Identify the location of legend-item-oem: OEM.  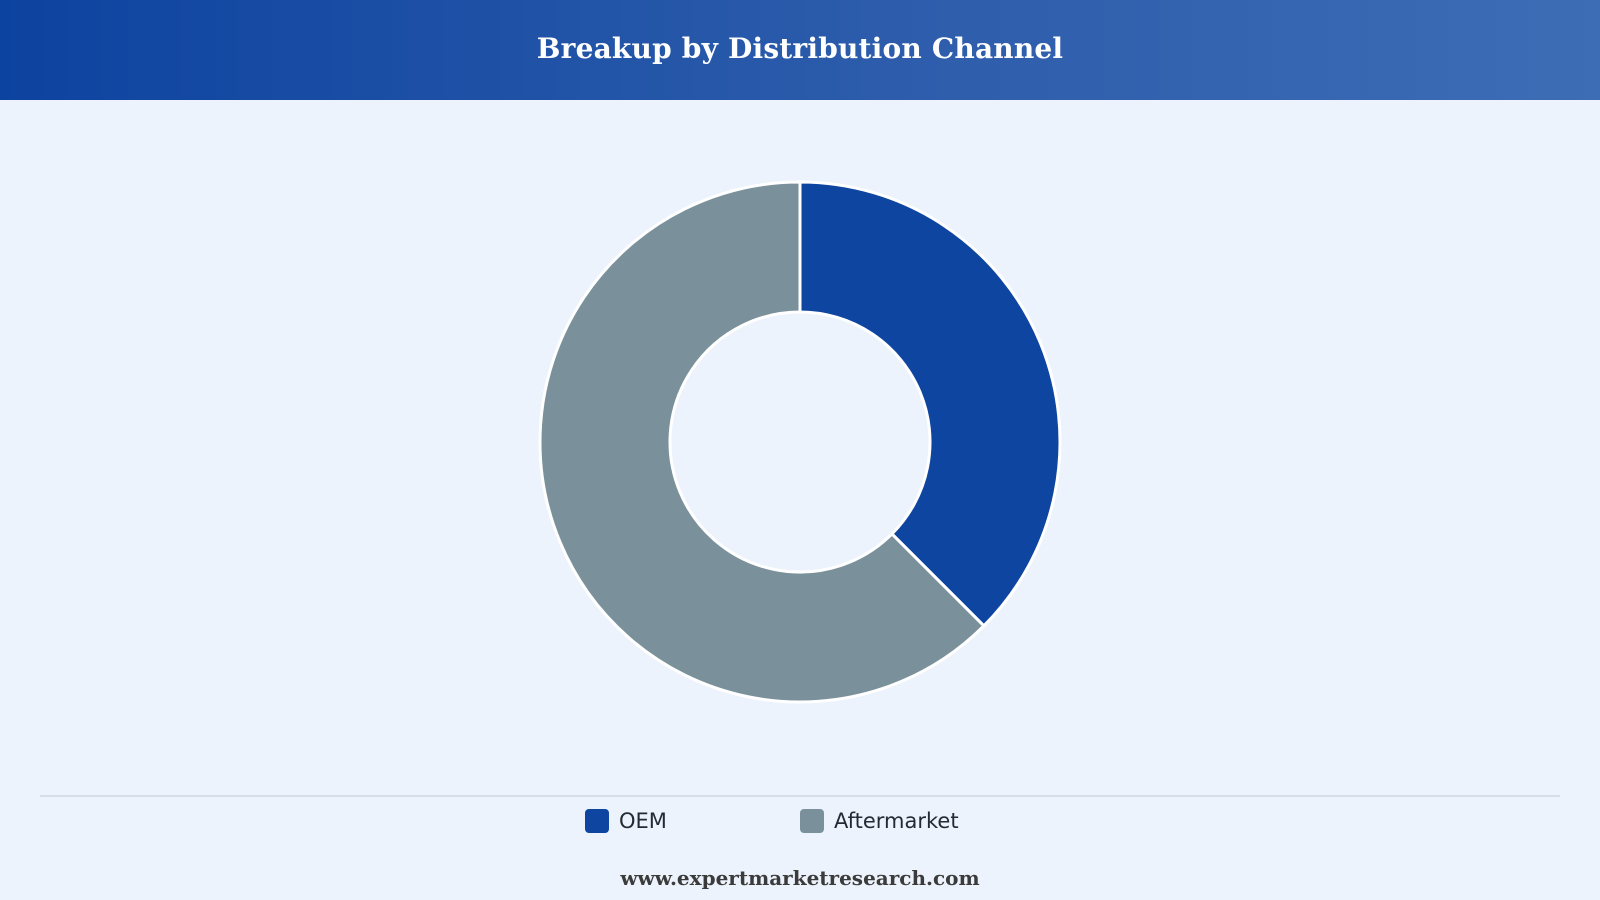
(626, 821).